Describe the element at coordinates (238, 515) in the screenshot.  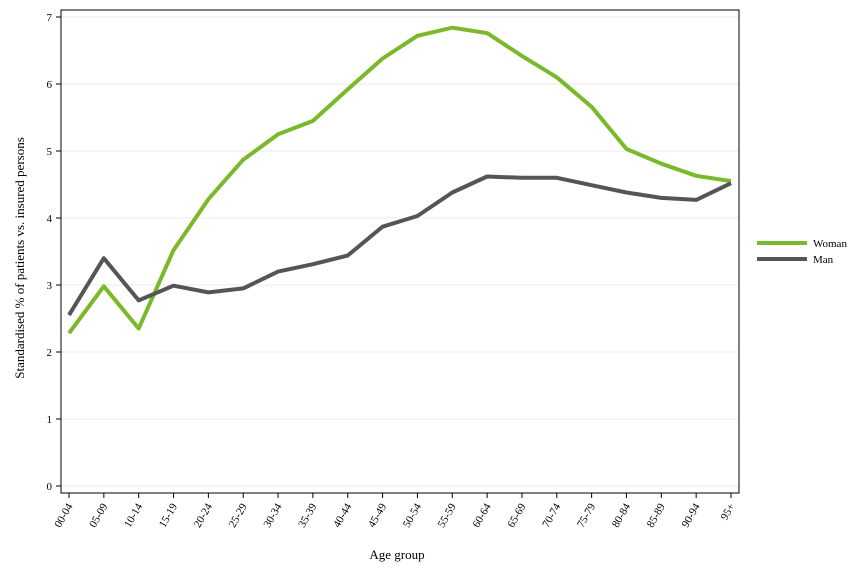
I see `x-tick-label: 25-29` at that location.